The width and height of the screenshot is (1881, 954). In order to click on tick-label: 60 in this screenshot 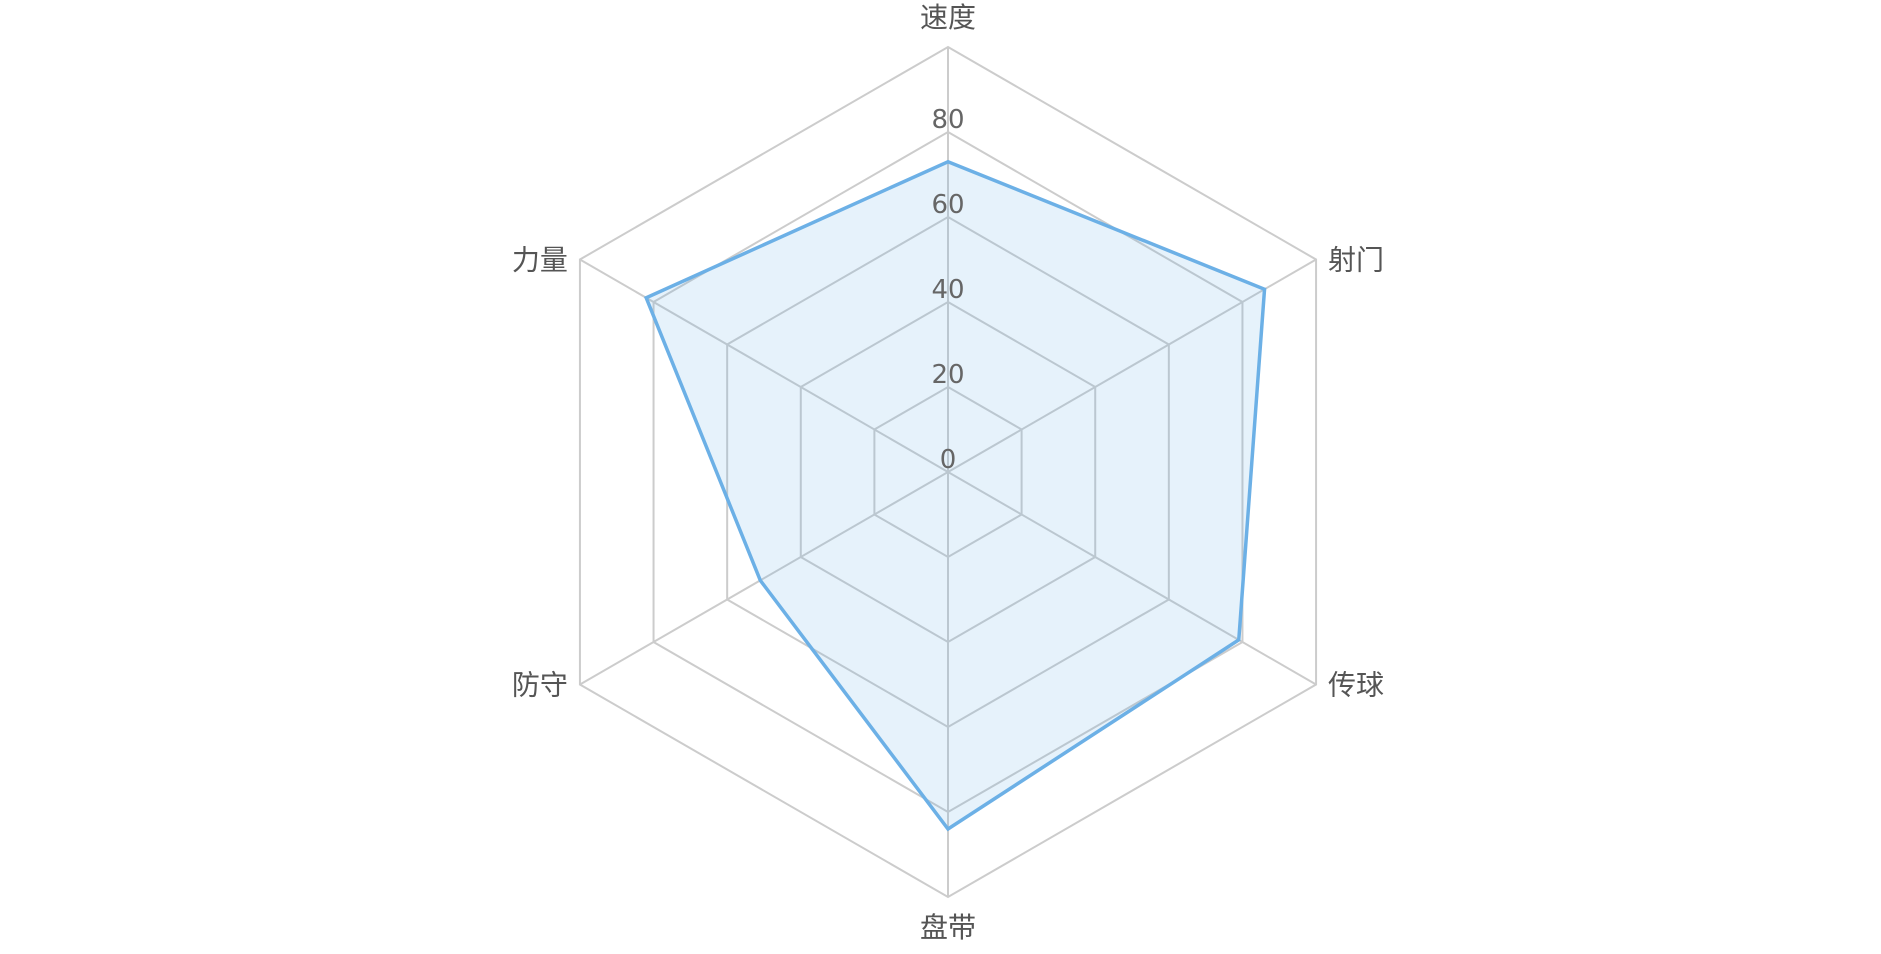, I will do `click(947, 205)`.